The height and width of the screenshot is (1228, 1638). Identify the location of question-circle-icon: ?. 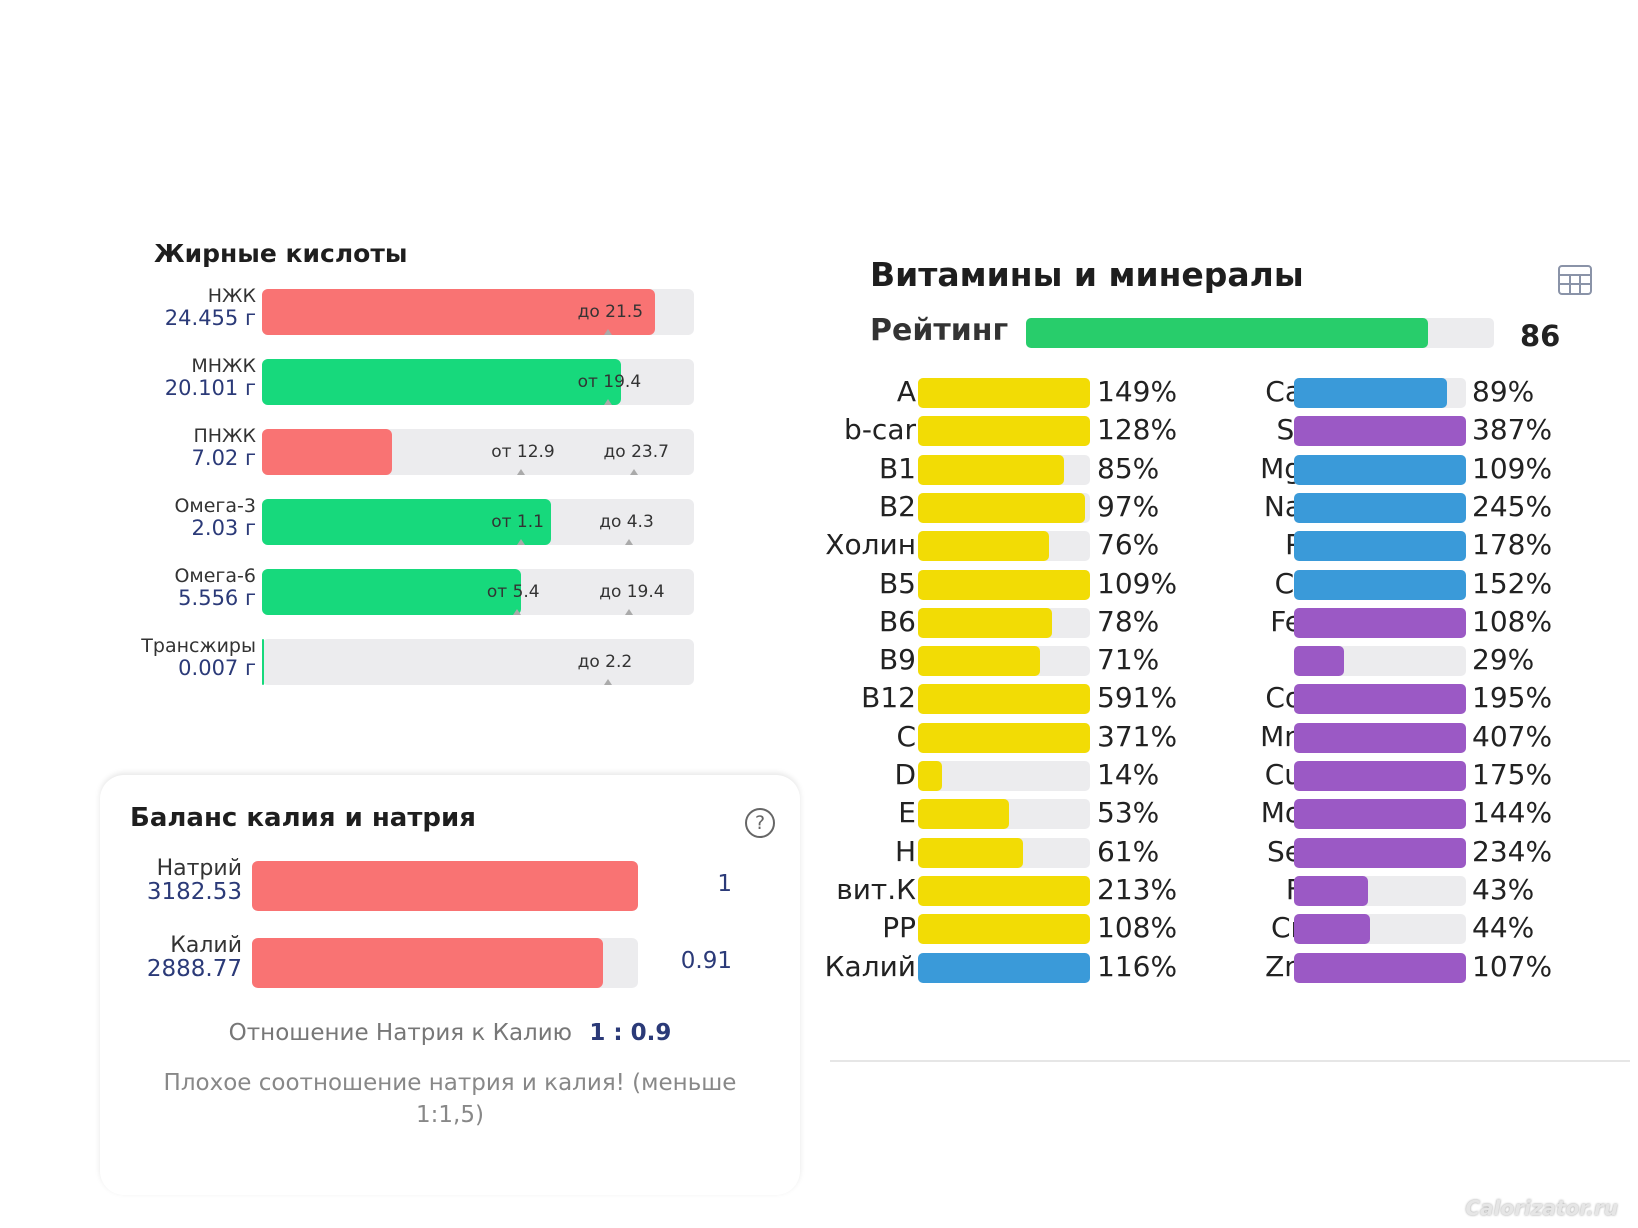
(760, 823).